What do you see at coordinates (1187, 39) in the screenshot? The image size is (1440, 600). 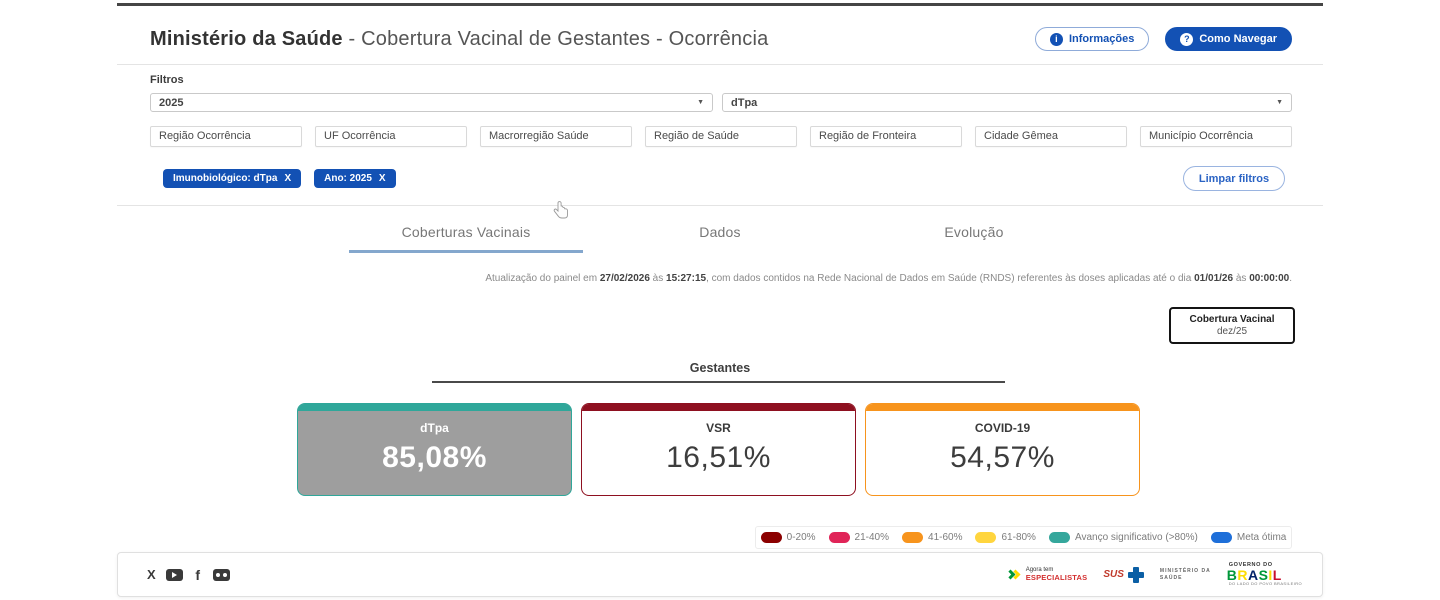 I see `help-icon: ?` at bounding box center [1187, 39].